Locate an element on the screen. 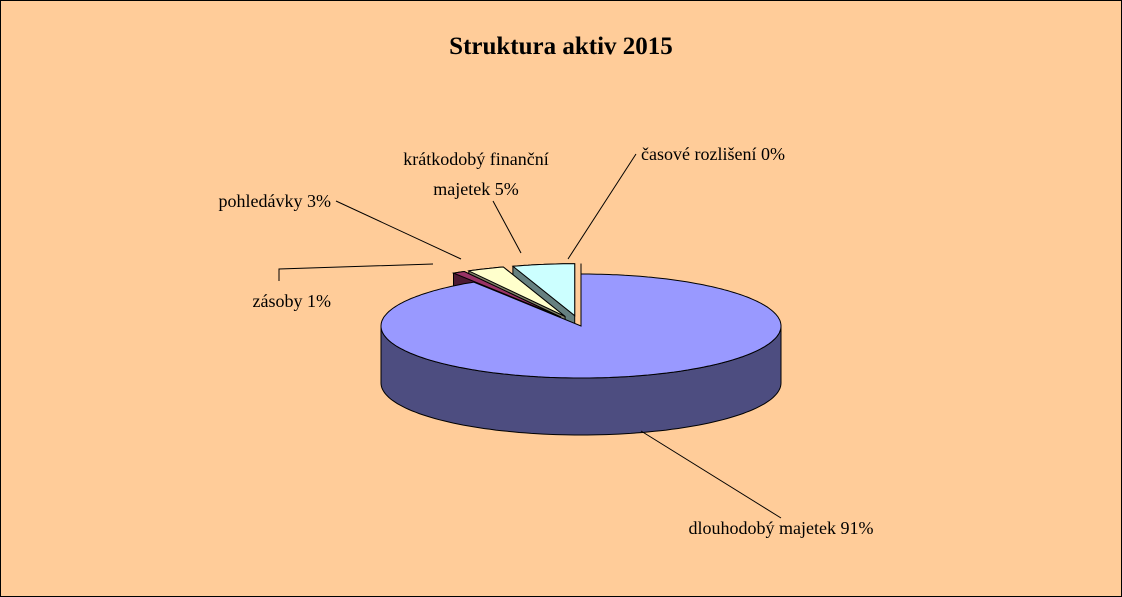  data-label: krátkodobý finanční majetek 5% is located at coordinates (476, 174).